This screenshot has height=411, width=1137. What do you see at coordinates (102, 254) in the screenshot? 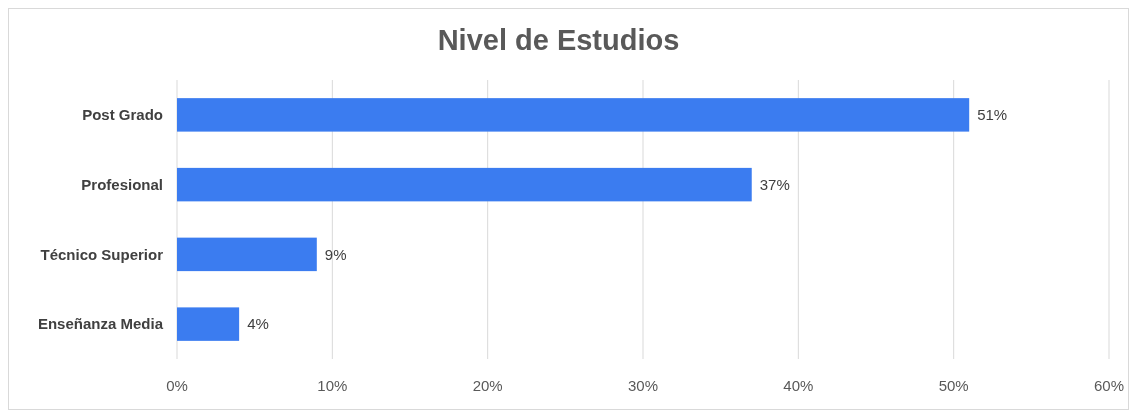
I see `y-tick-label: Técnico Superior` at bounding box center [102, 254].